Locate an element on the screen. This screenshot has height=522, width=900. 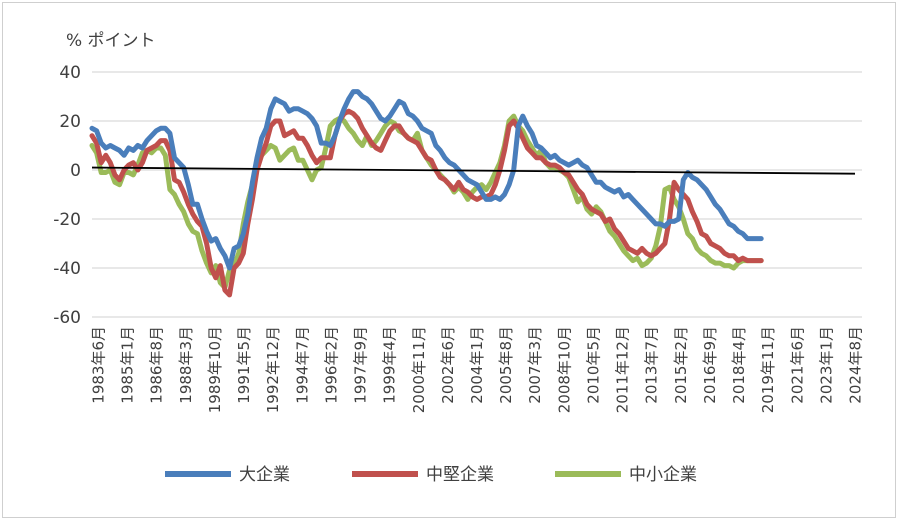
x-tick-label: 2008年10月 is located at coordinates (564, 369).